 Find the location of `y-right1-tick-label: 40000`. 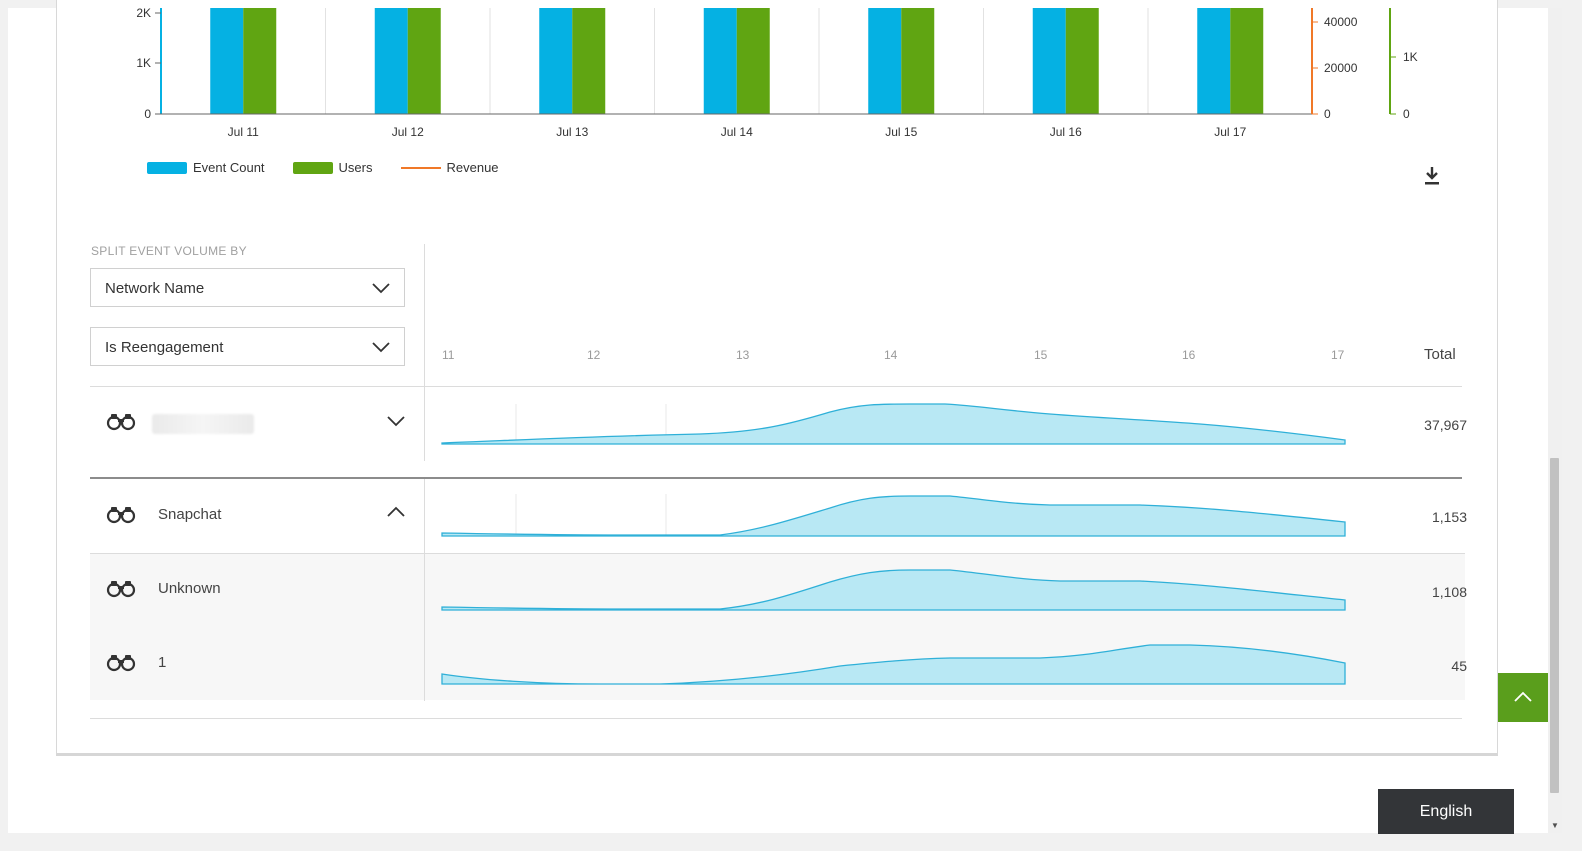

y-right1-tick-label: 40000 is located at coordinates (1341, 22).